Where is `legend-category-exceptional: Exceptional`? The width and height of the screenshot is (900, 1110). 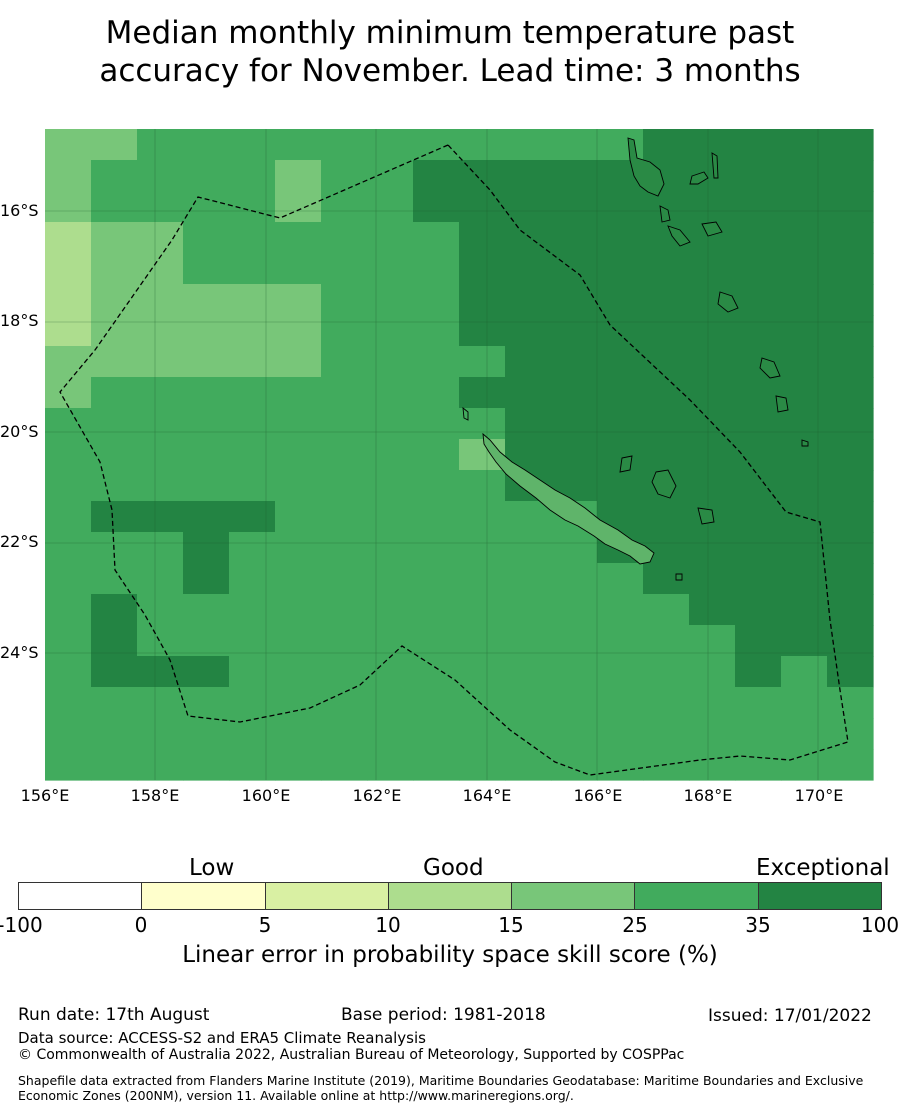 legend-category-exceptional: Exceptional is located at coordinates (823, 868).